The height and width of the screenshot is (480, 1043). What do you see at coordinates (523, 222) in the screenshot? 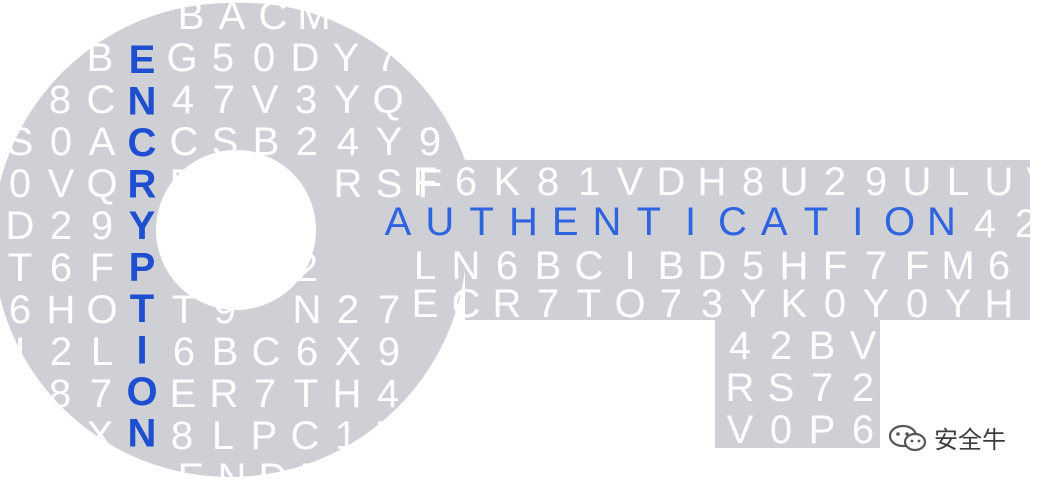
I see `horizontal-word-letter: H` at bounding box center [523, 222].